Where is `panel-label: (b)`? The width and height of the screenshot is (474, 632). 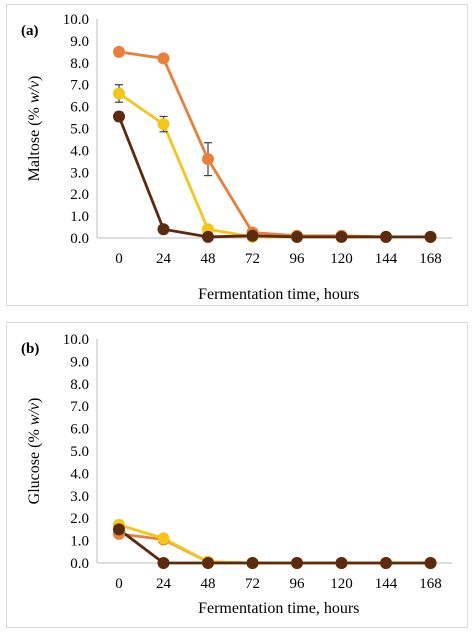
panel-label: (b) is located at coordinates (30, 349).